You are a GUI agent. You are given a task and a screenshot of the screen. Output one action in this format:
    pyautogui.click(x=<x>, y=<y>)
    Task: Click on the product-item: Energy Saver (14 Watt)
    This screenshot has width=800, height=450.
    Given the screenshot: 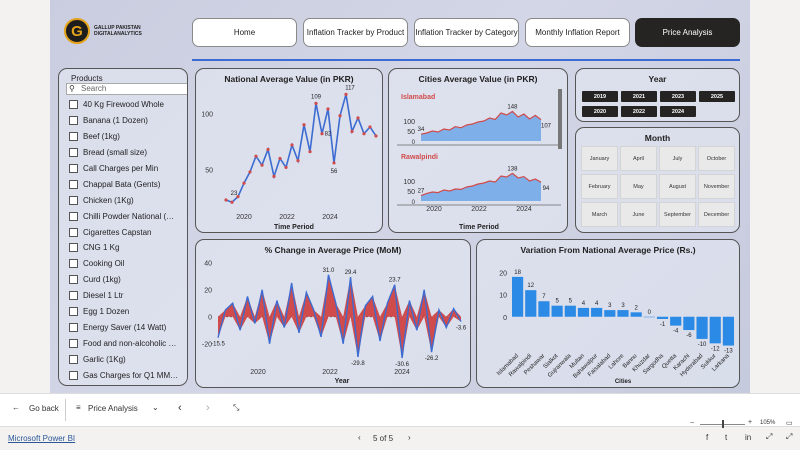 What is the action you would take?
    pyautogui.click(x=128, y=327)
    